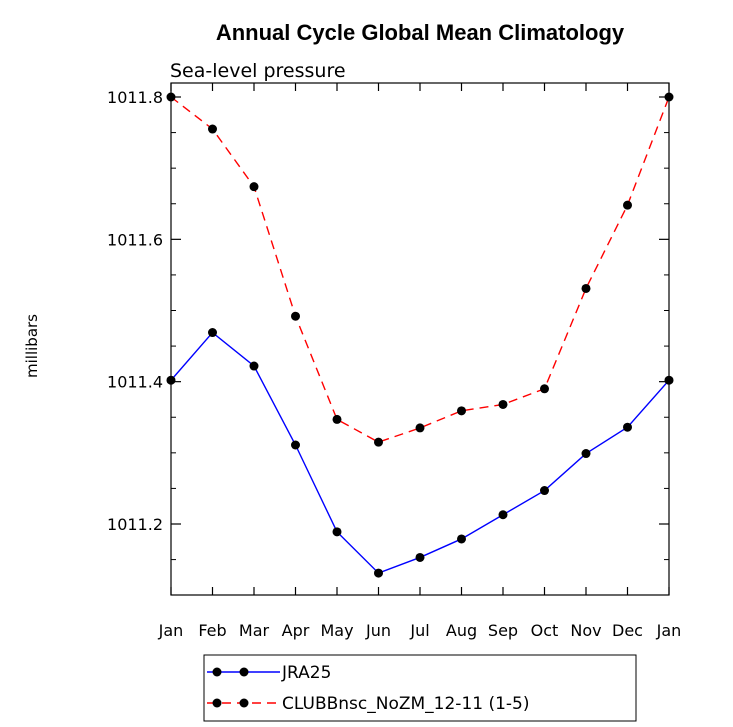 The height and width of the screenshot is (727, 733). What do you see at coordinates (336, 630) in the screenshot?
I see `x-tick-label: May` at bounding box center [336, 630].